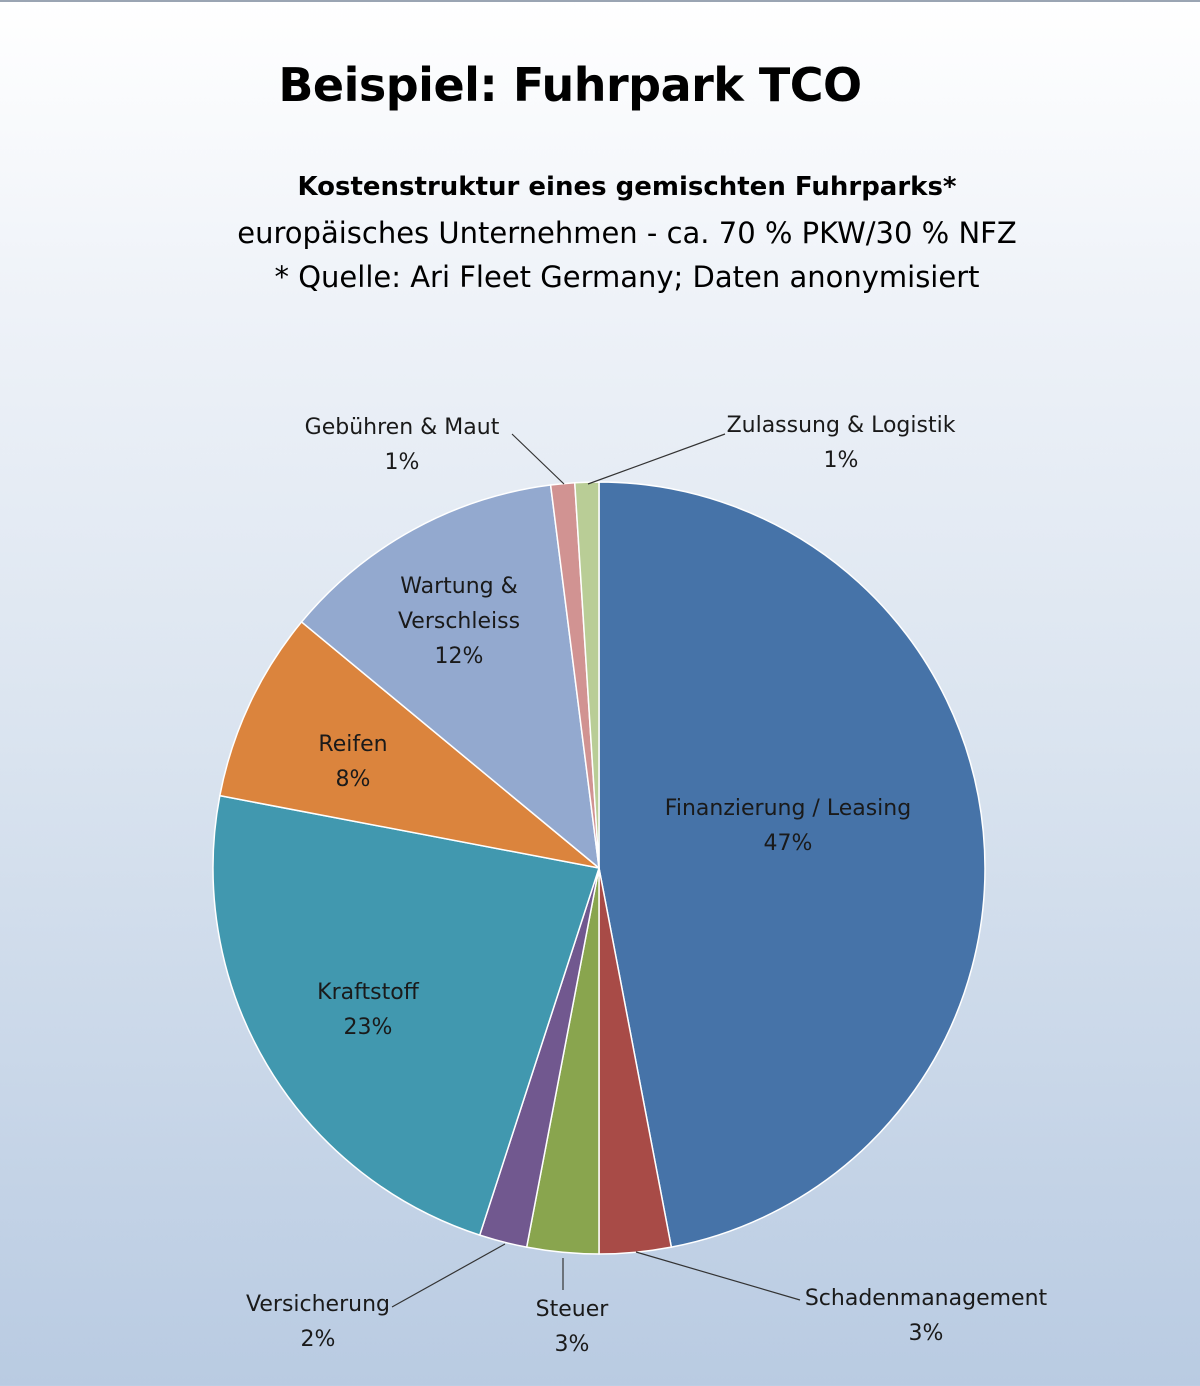 This screenshot has width=1200, height=1386. I want to click on slice-label-wartung-verschleiss-line1: Wartung &, so click(459, 586).